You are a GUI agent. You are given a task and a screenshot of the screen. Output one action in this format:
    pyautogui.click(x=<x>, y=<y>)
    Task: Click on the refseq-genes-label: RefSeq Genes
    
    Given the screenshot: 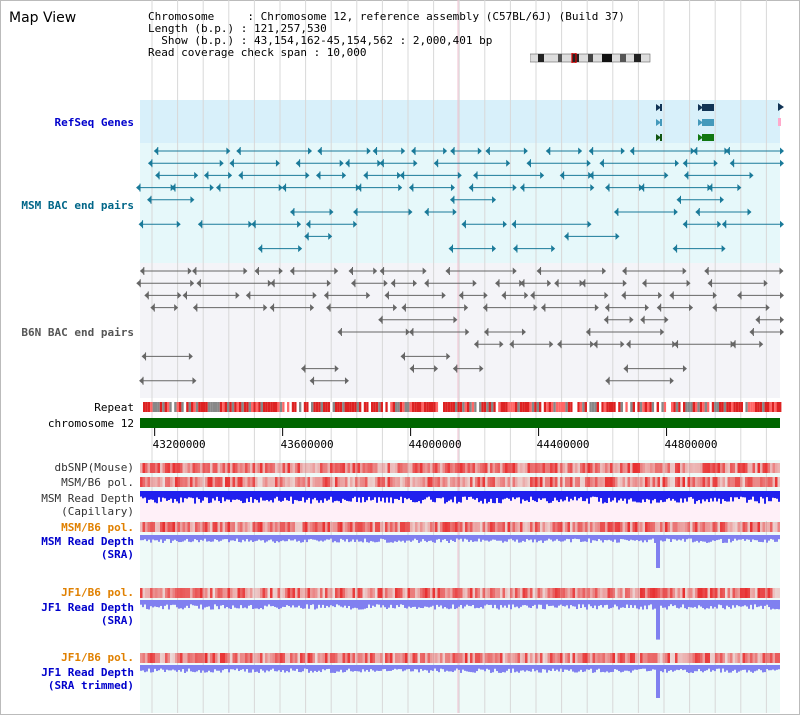 What is the action you would take?
    pyautogui.click(x=94, y=122)
    